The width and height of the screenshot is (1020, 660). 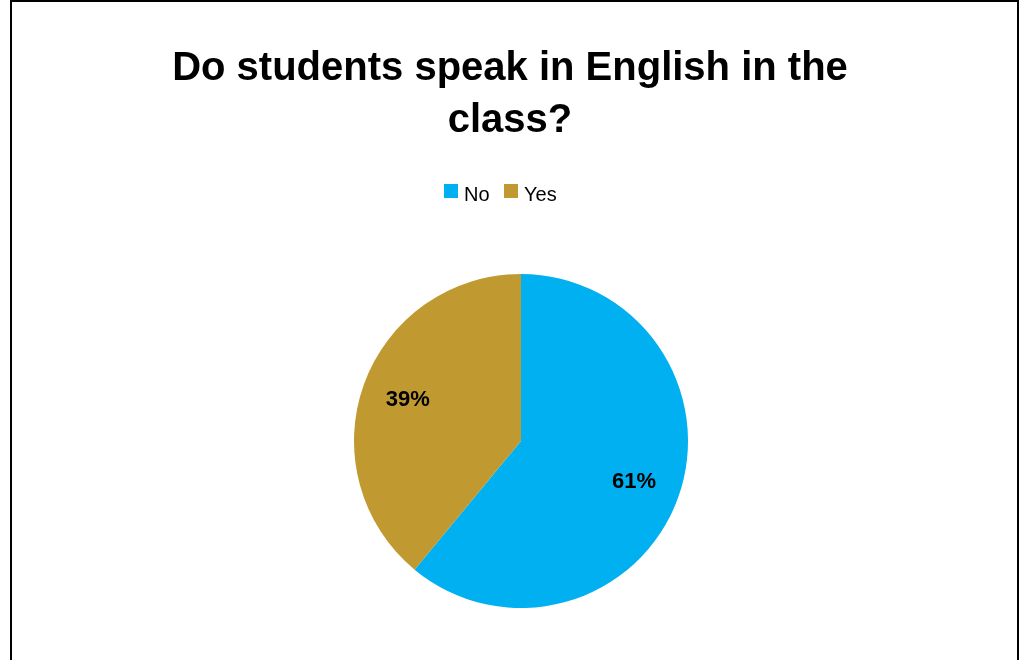 I want to click on data-label: 61%, so click(x=634, y=480).